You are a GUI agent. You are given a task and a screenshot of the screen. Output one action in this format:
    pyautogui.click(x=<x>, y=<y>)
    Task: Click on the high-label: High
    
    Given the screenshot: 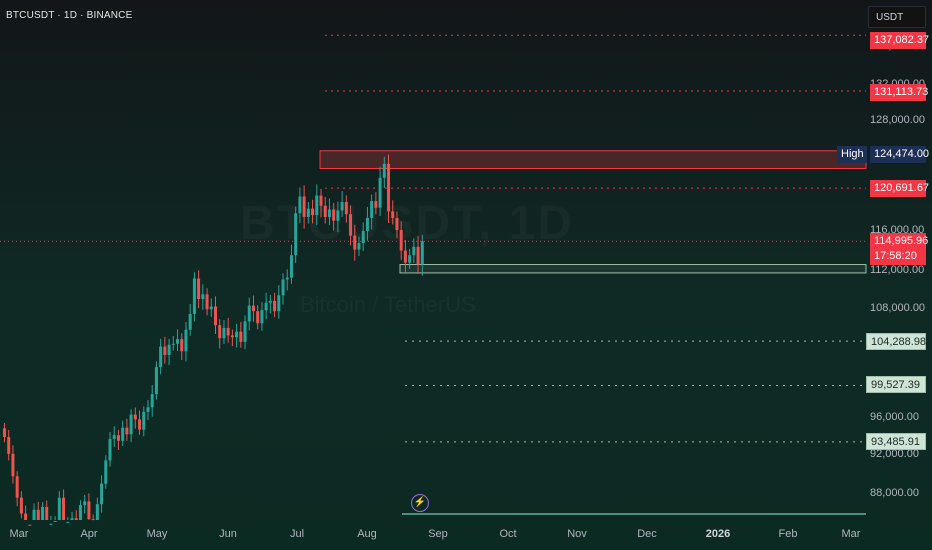 What is the action you would take?
    pyautogui.click(x=852, y=154)
    